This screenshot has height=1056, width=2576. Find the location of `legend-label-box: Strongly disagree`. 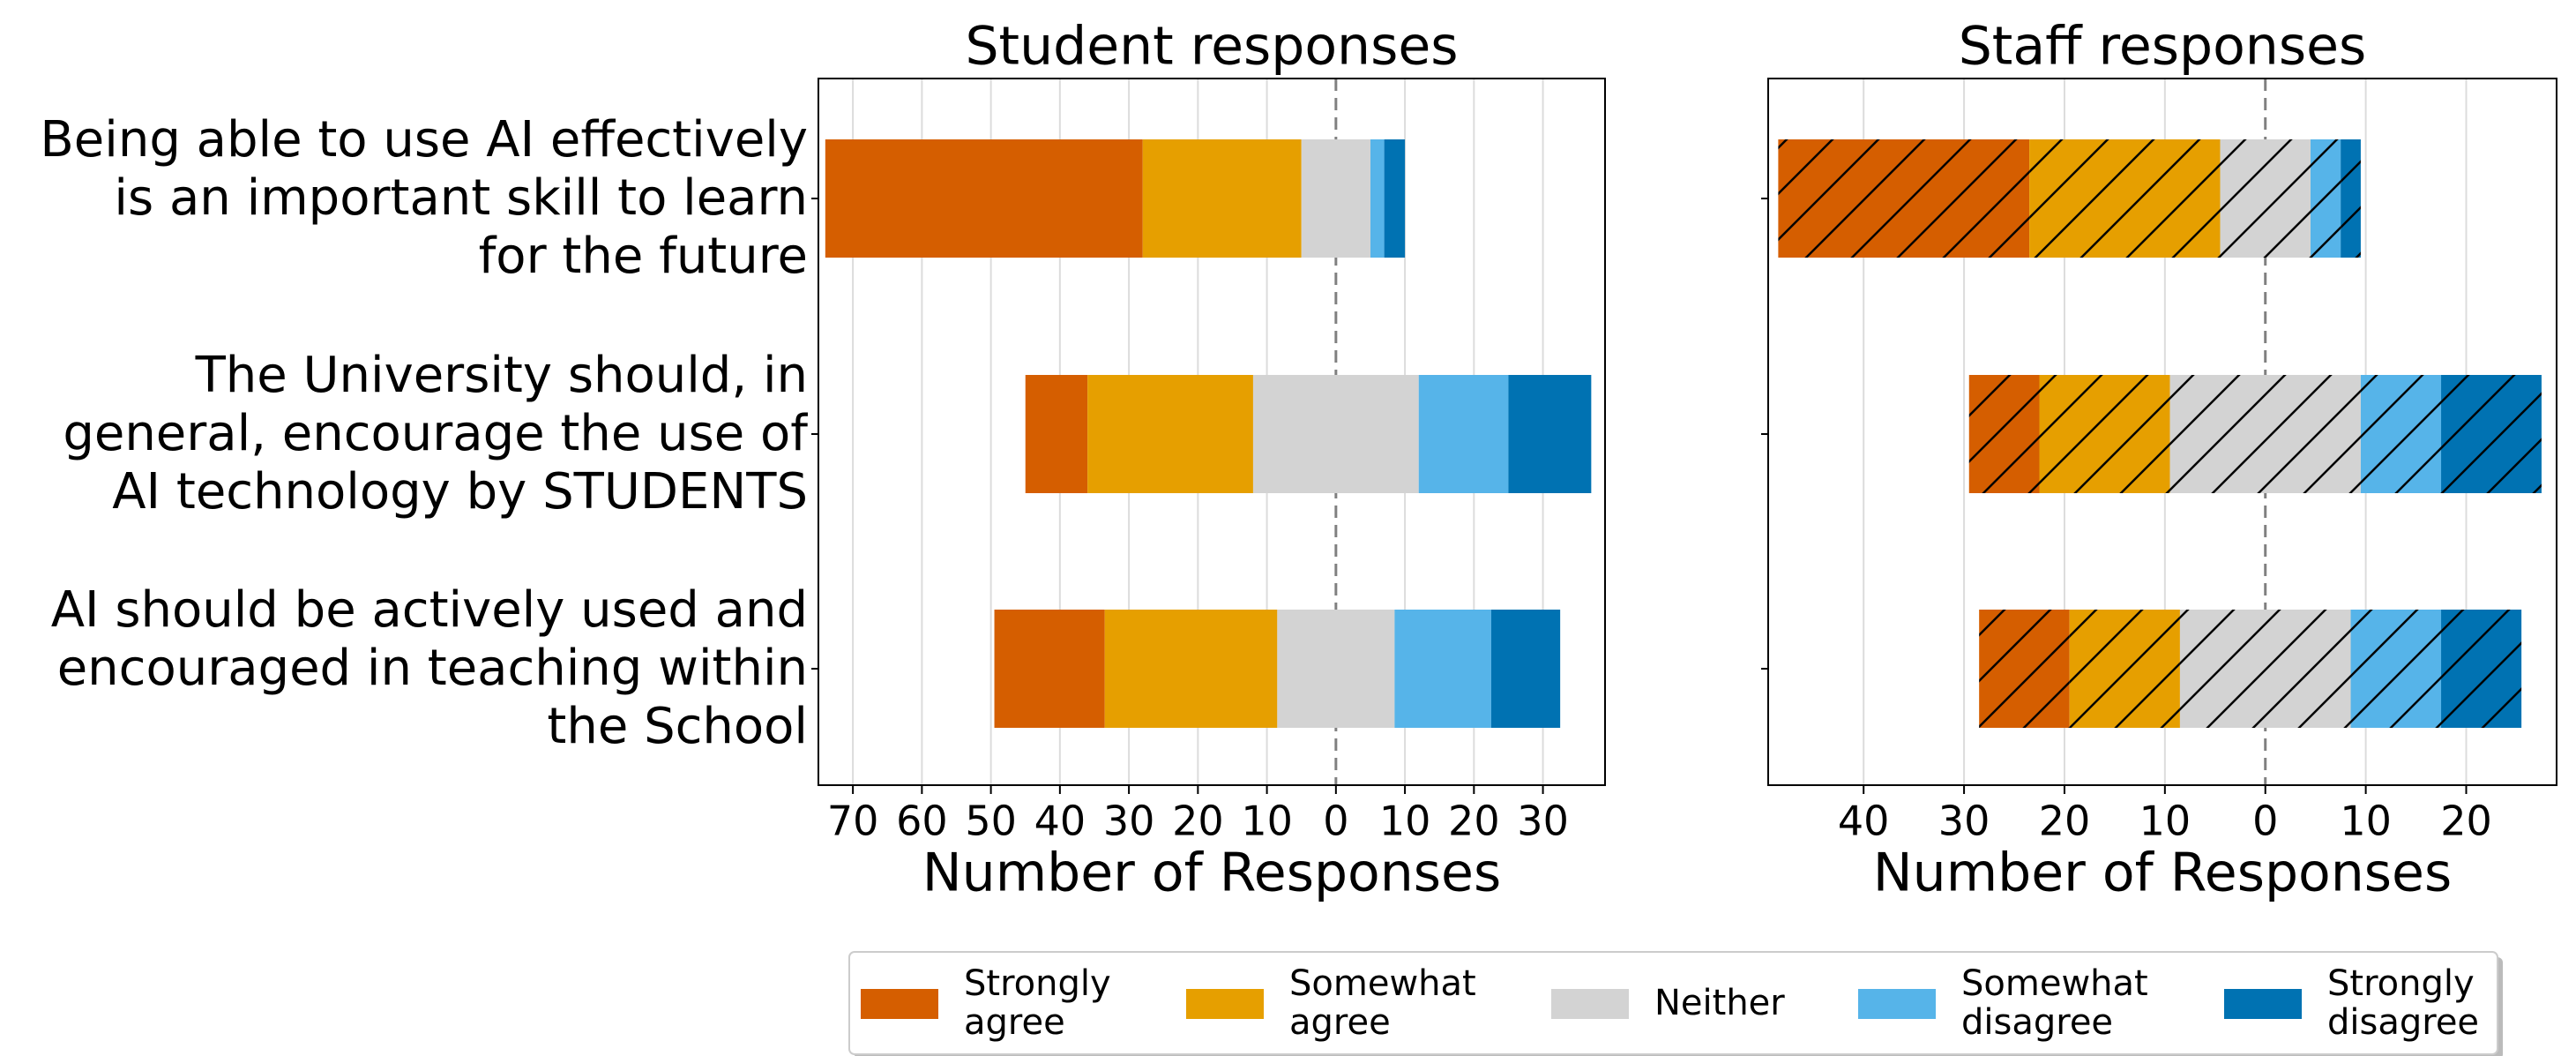

legend-label-box: Strongly disagree is located at coordinates (2403, 1003).